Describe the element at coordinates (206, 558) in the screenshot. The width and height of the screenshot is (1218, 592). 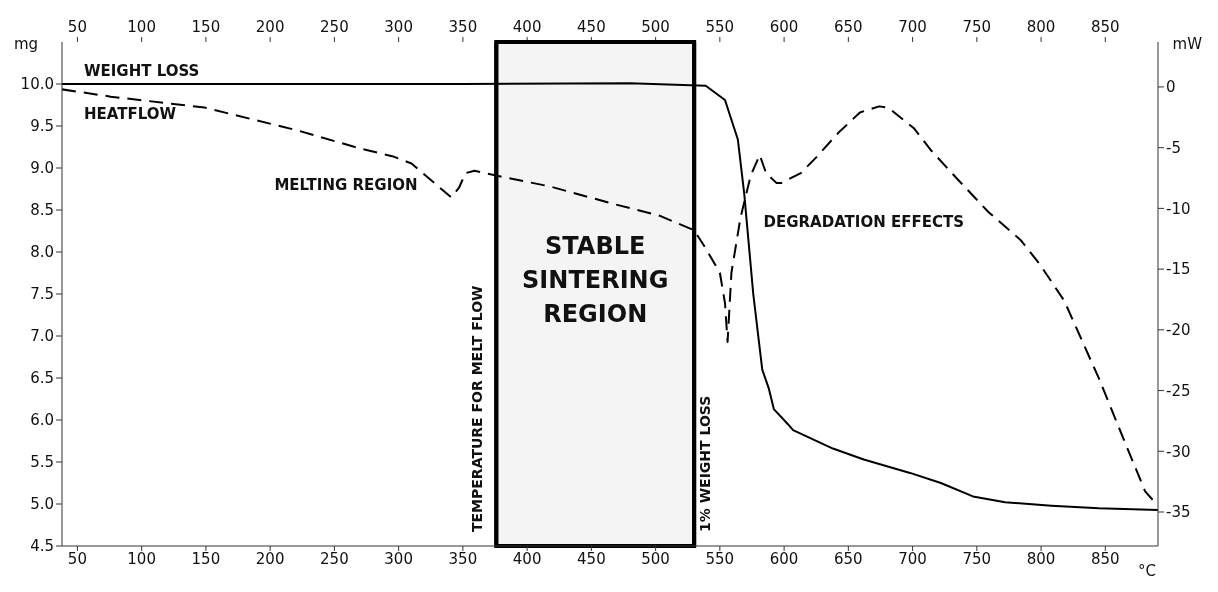
I see `x-tick-label: 150` at that location.